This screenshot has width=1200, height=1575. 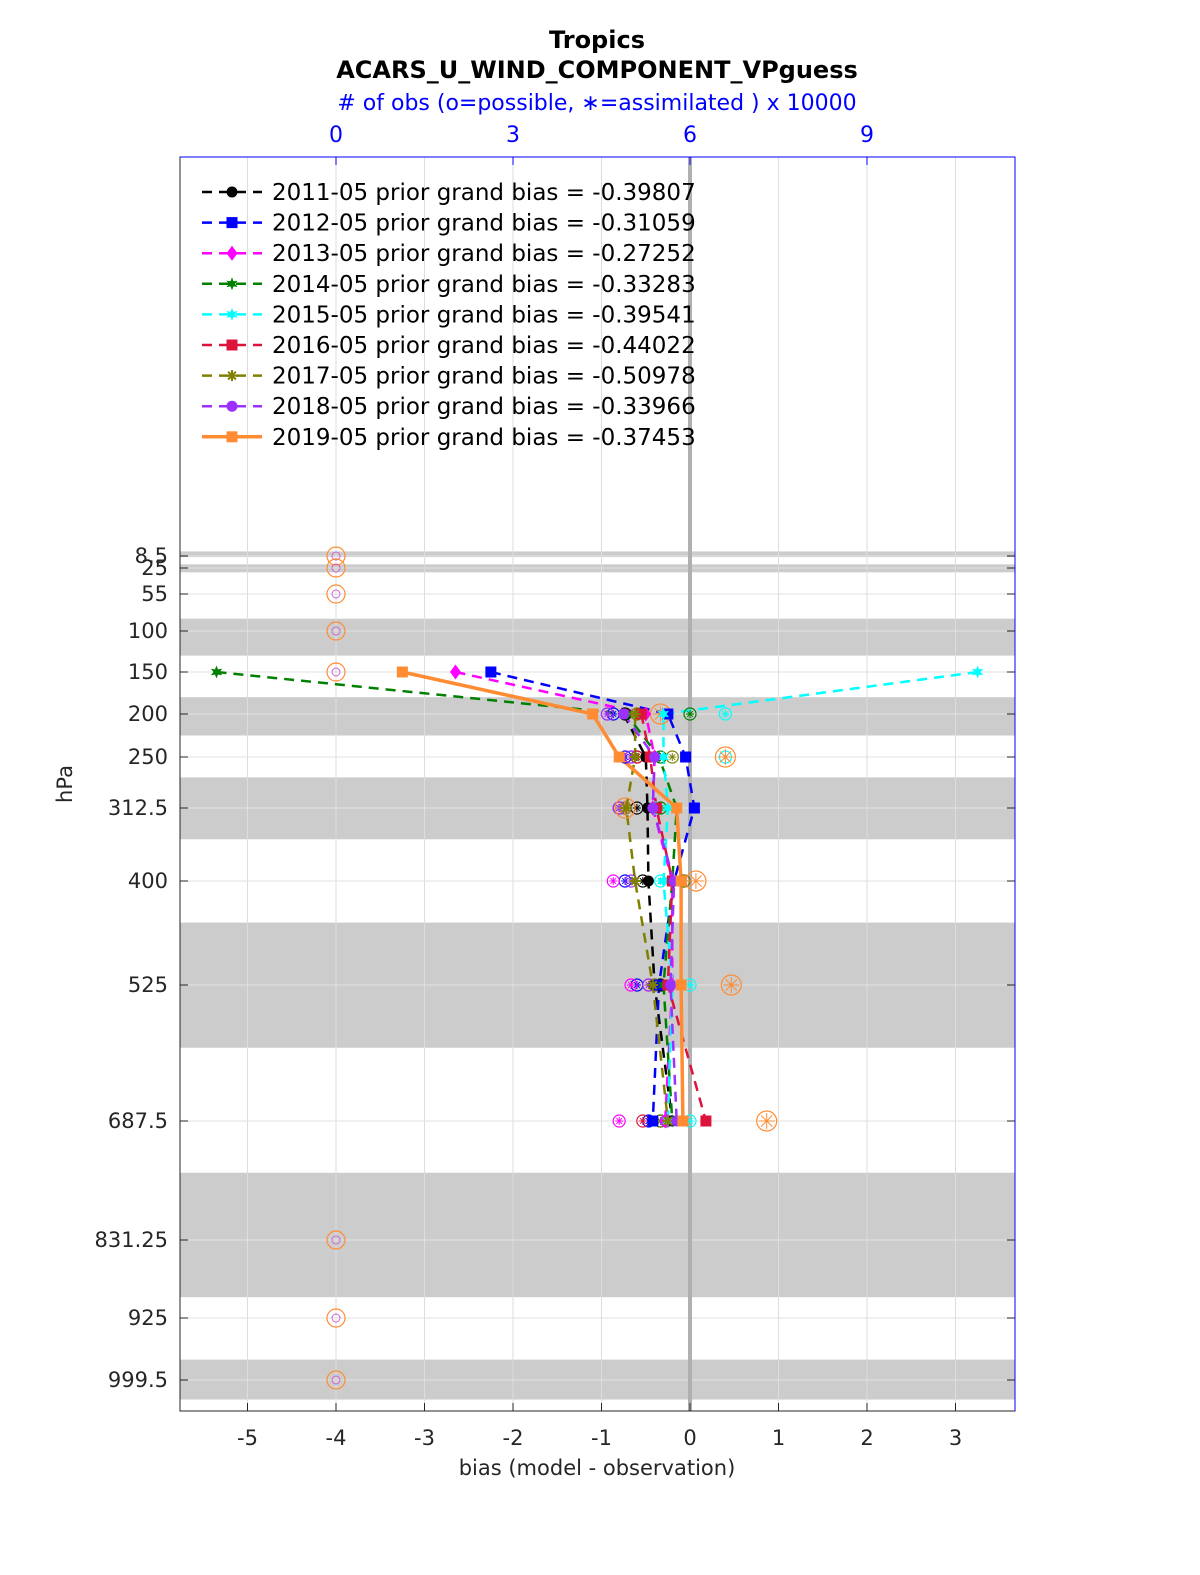 What do you see at coordinates (513, 135) in the screenshot?
I see `top-tick-label: 3` at bounding box center [513, 135].